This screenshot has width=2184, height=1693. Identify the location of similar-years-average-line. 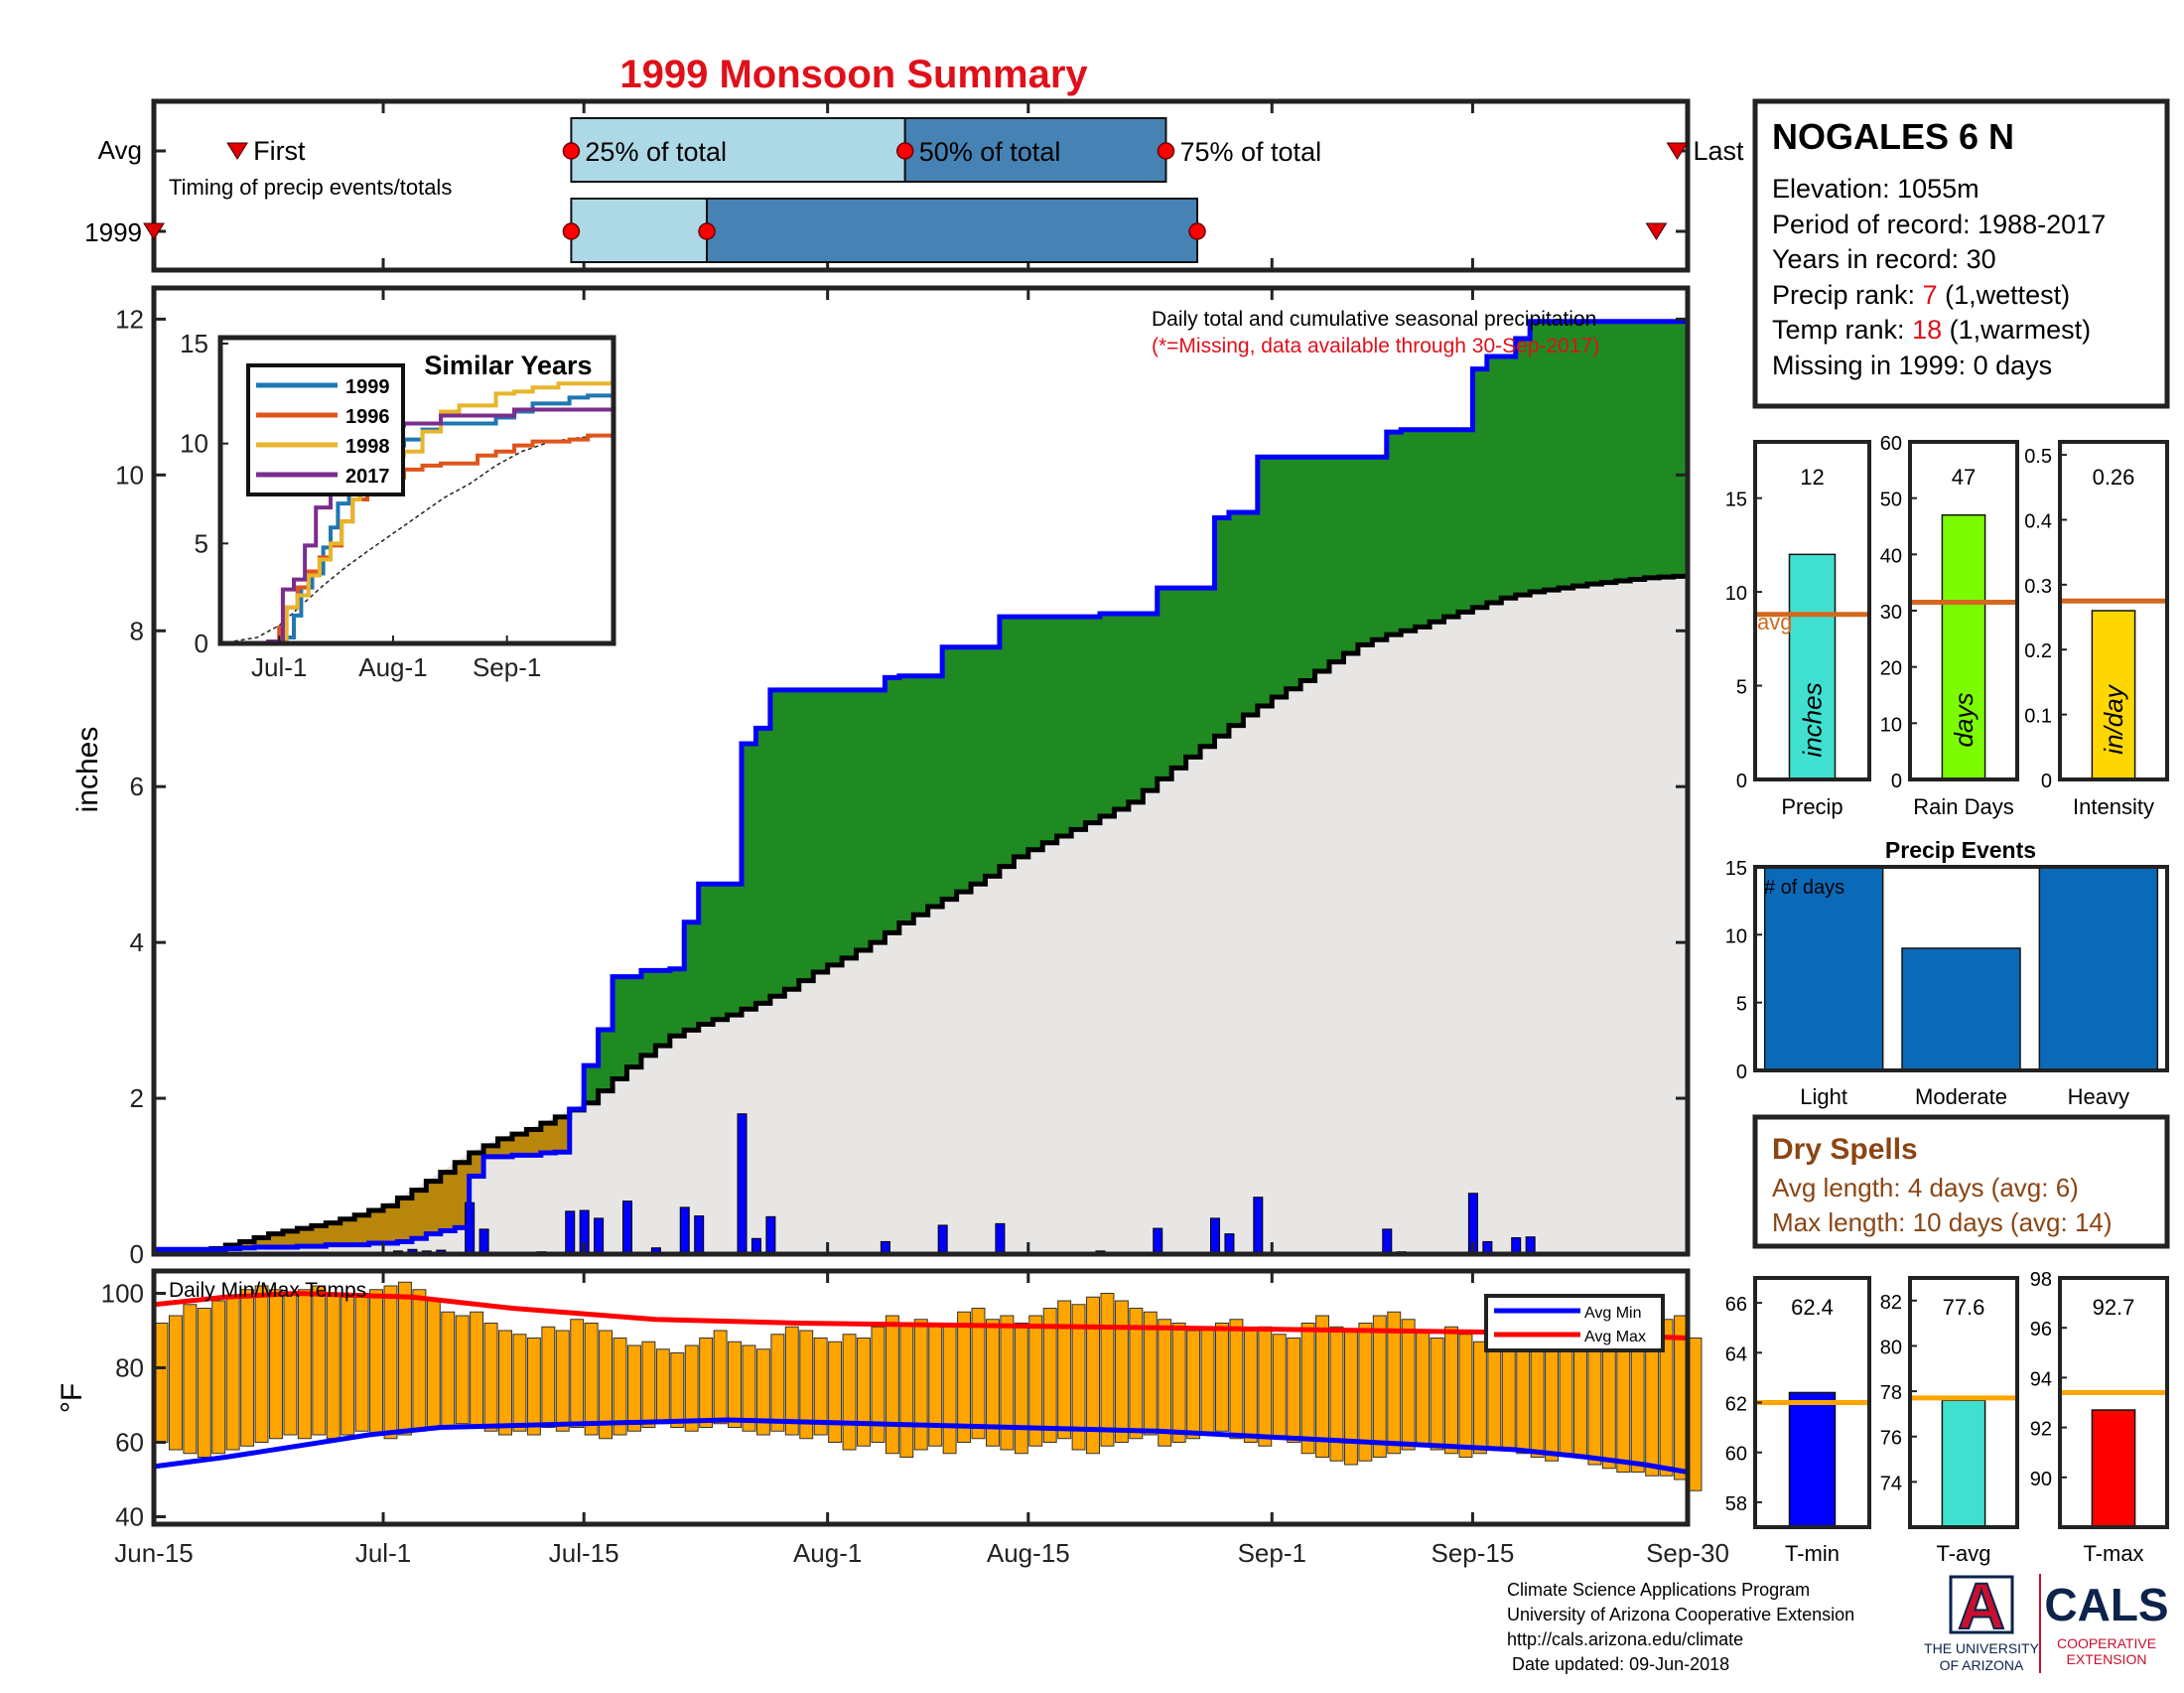
(416, 539).